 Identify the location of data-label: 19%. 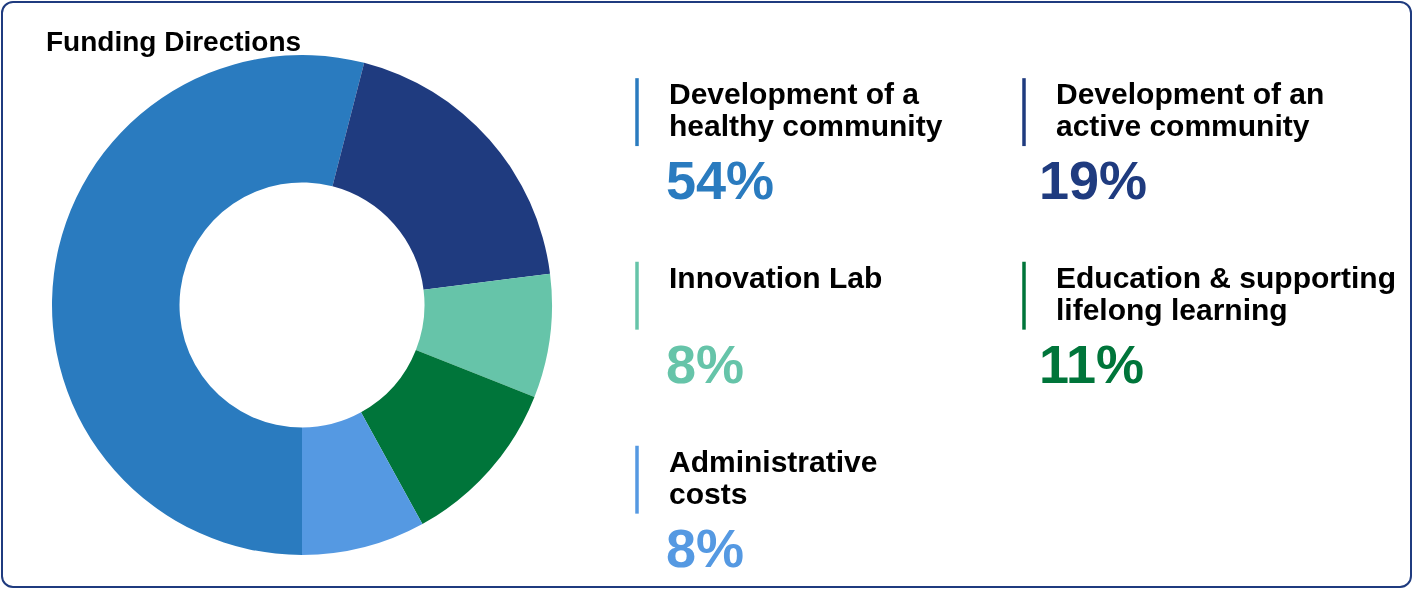
(1093, 180).